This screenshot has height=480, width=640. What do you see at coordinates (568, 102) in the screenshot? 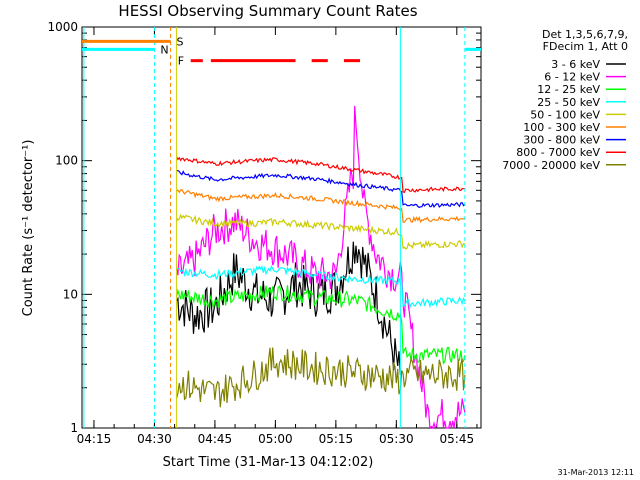
I see `legend-label-4: 25 - 50 keV` at bounding box center [568, 102].